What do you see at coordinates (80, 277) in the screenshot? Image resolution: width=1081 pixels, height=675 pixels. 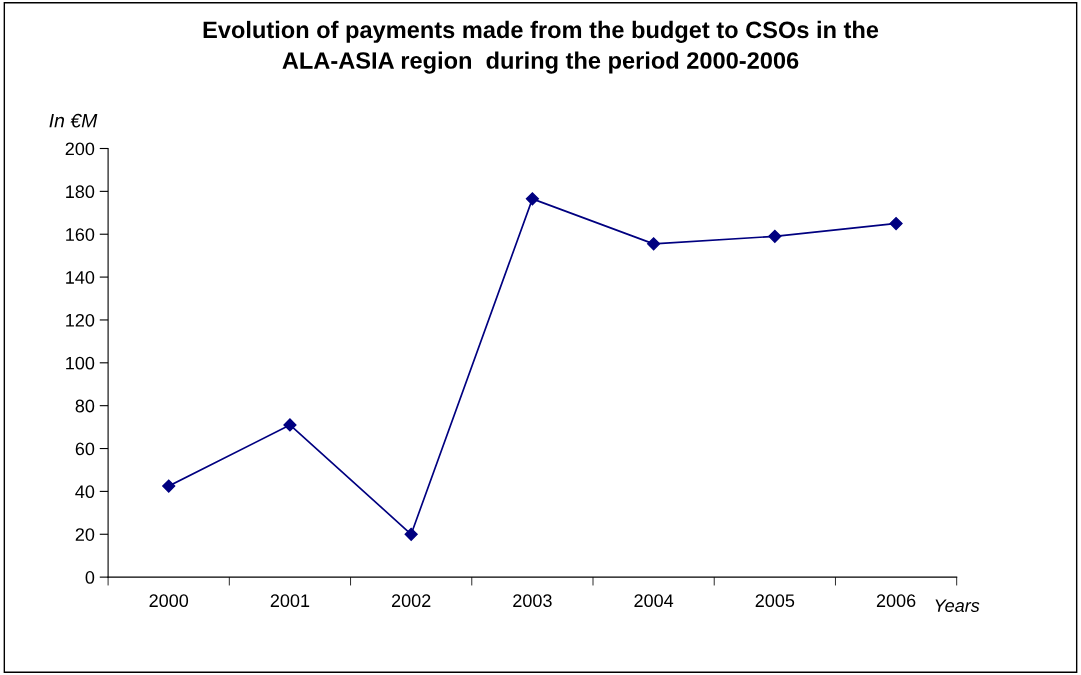 I see `y-tick-label: 140` at bounding box center [80, 277].